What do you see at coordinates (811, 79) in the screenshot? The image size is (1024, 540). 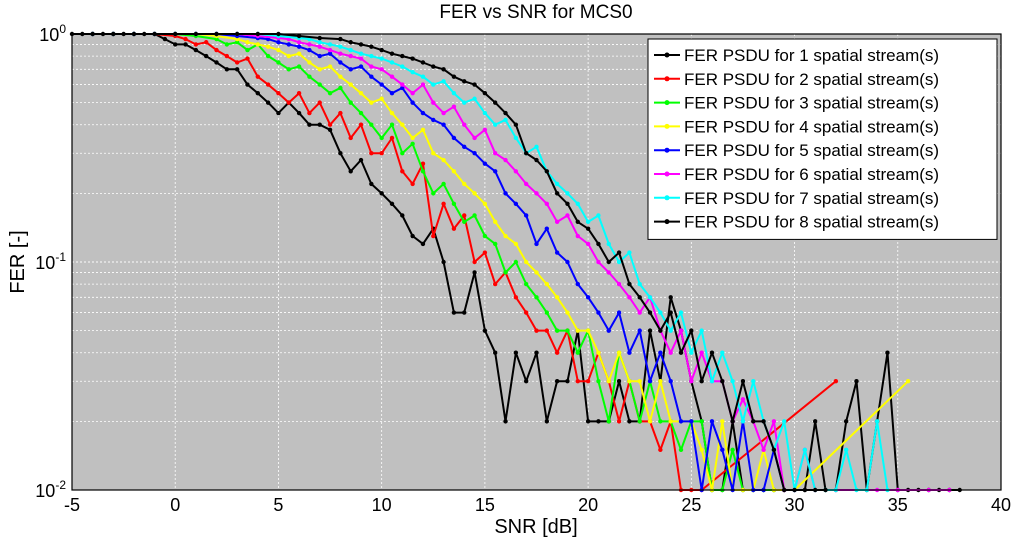 I see `legend-label: FER PSDU for 2 spatial stream(s)` at bounding box center [811, 79].